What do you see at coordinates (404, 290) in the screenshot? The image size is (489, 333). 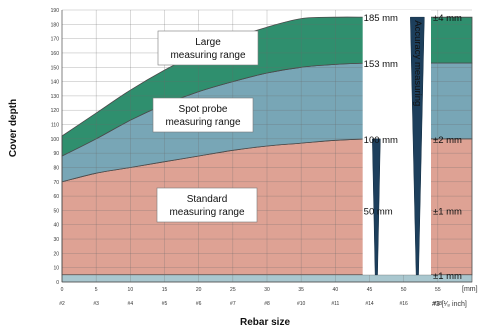 I see `x-tick-label-mm: 50` at bounding box center [404, 290].